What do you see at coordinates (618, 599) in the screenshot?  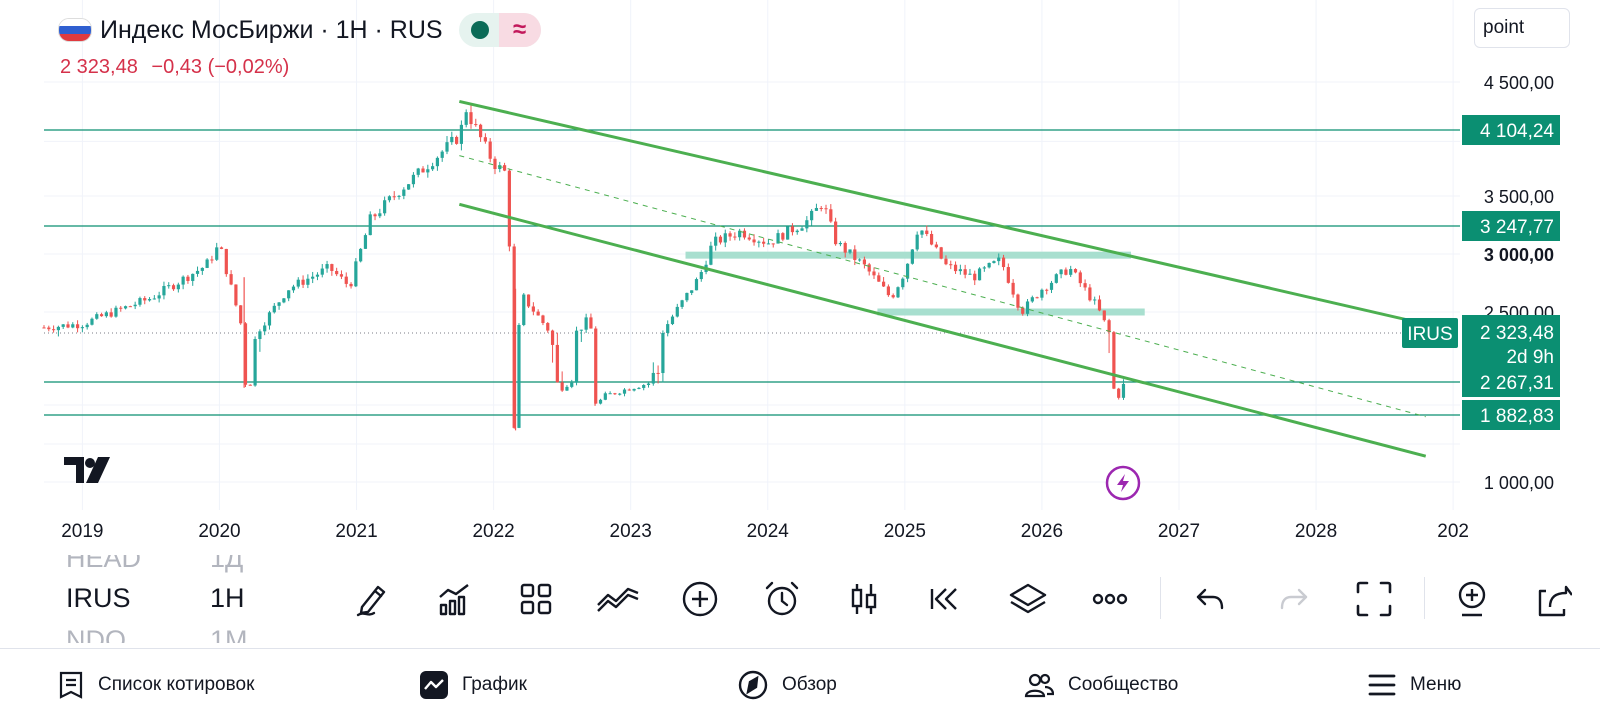 I see `trend-tools-icon` at bounding box center [618, 599].